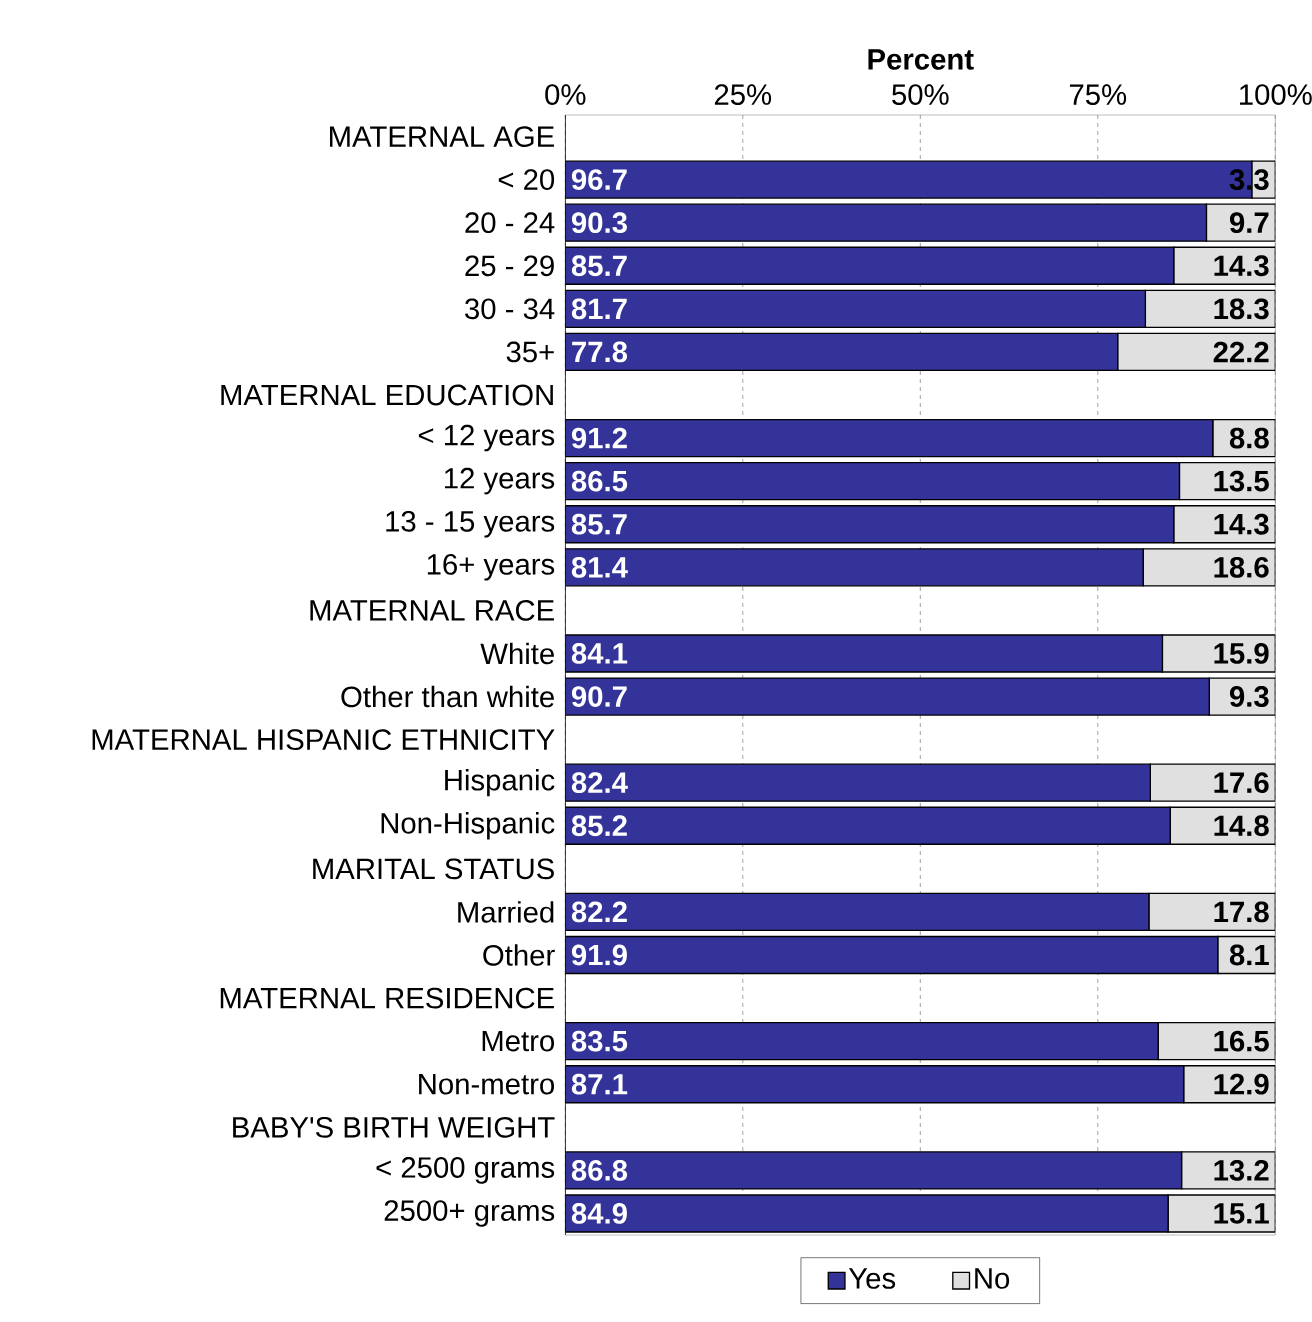  Describe the element at coordinates (1241, 309) in the screenshot. I see `data-label: 18.3` at that location.